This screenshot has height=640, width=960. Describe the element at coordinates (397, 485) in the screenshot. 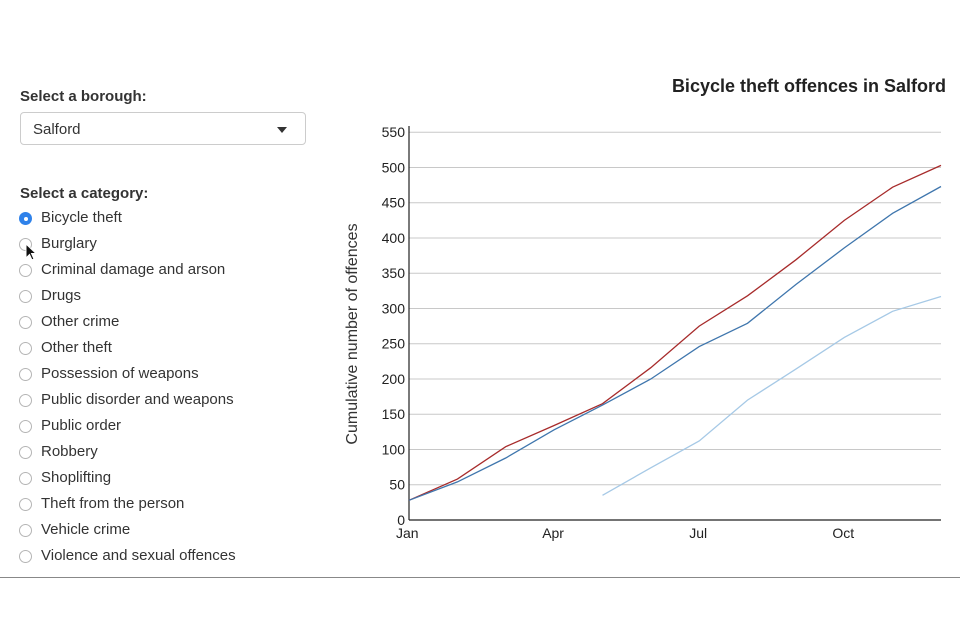

I see `y-tick-label: 50` at that location.